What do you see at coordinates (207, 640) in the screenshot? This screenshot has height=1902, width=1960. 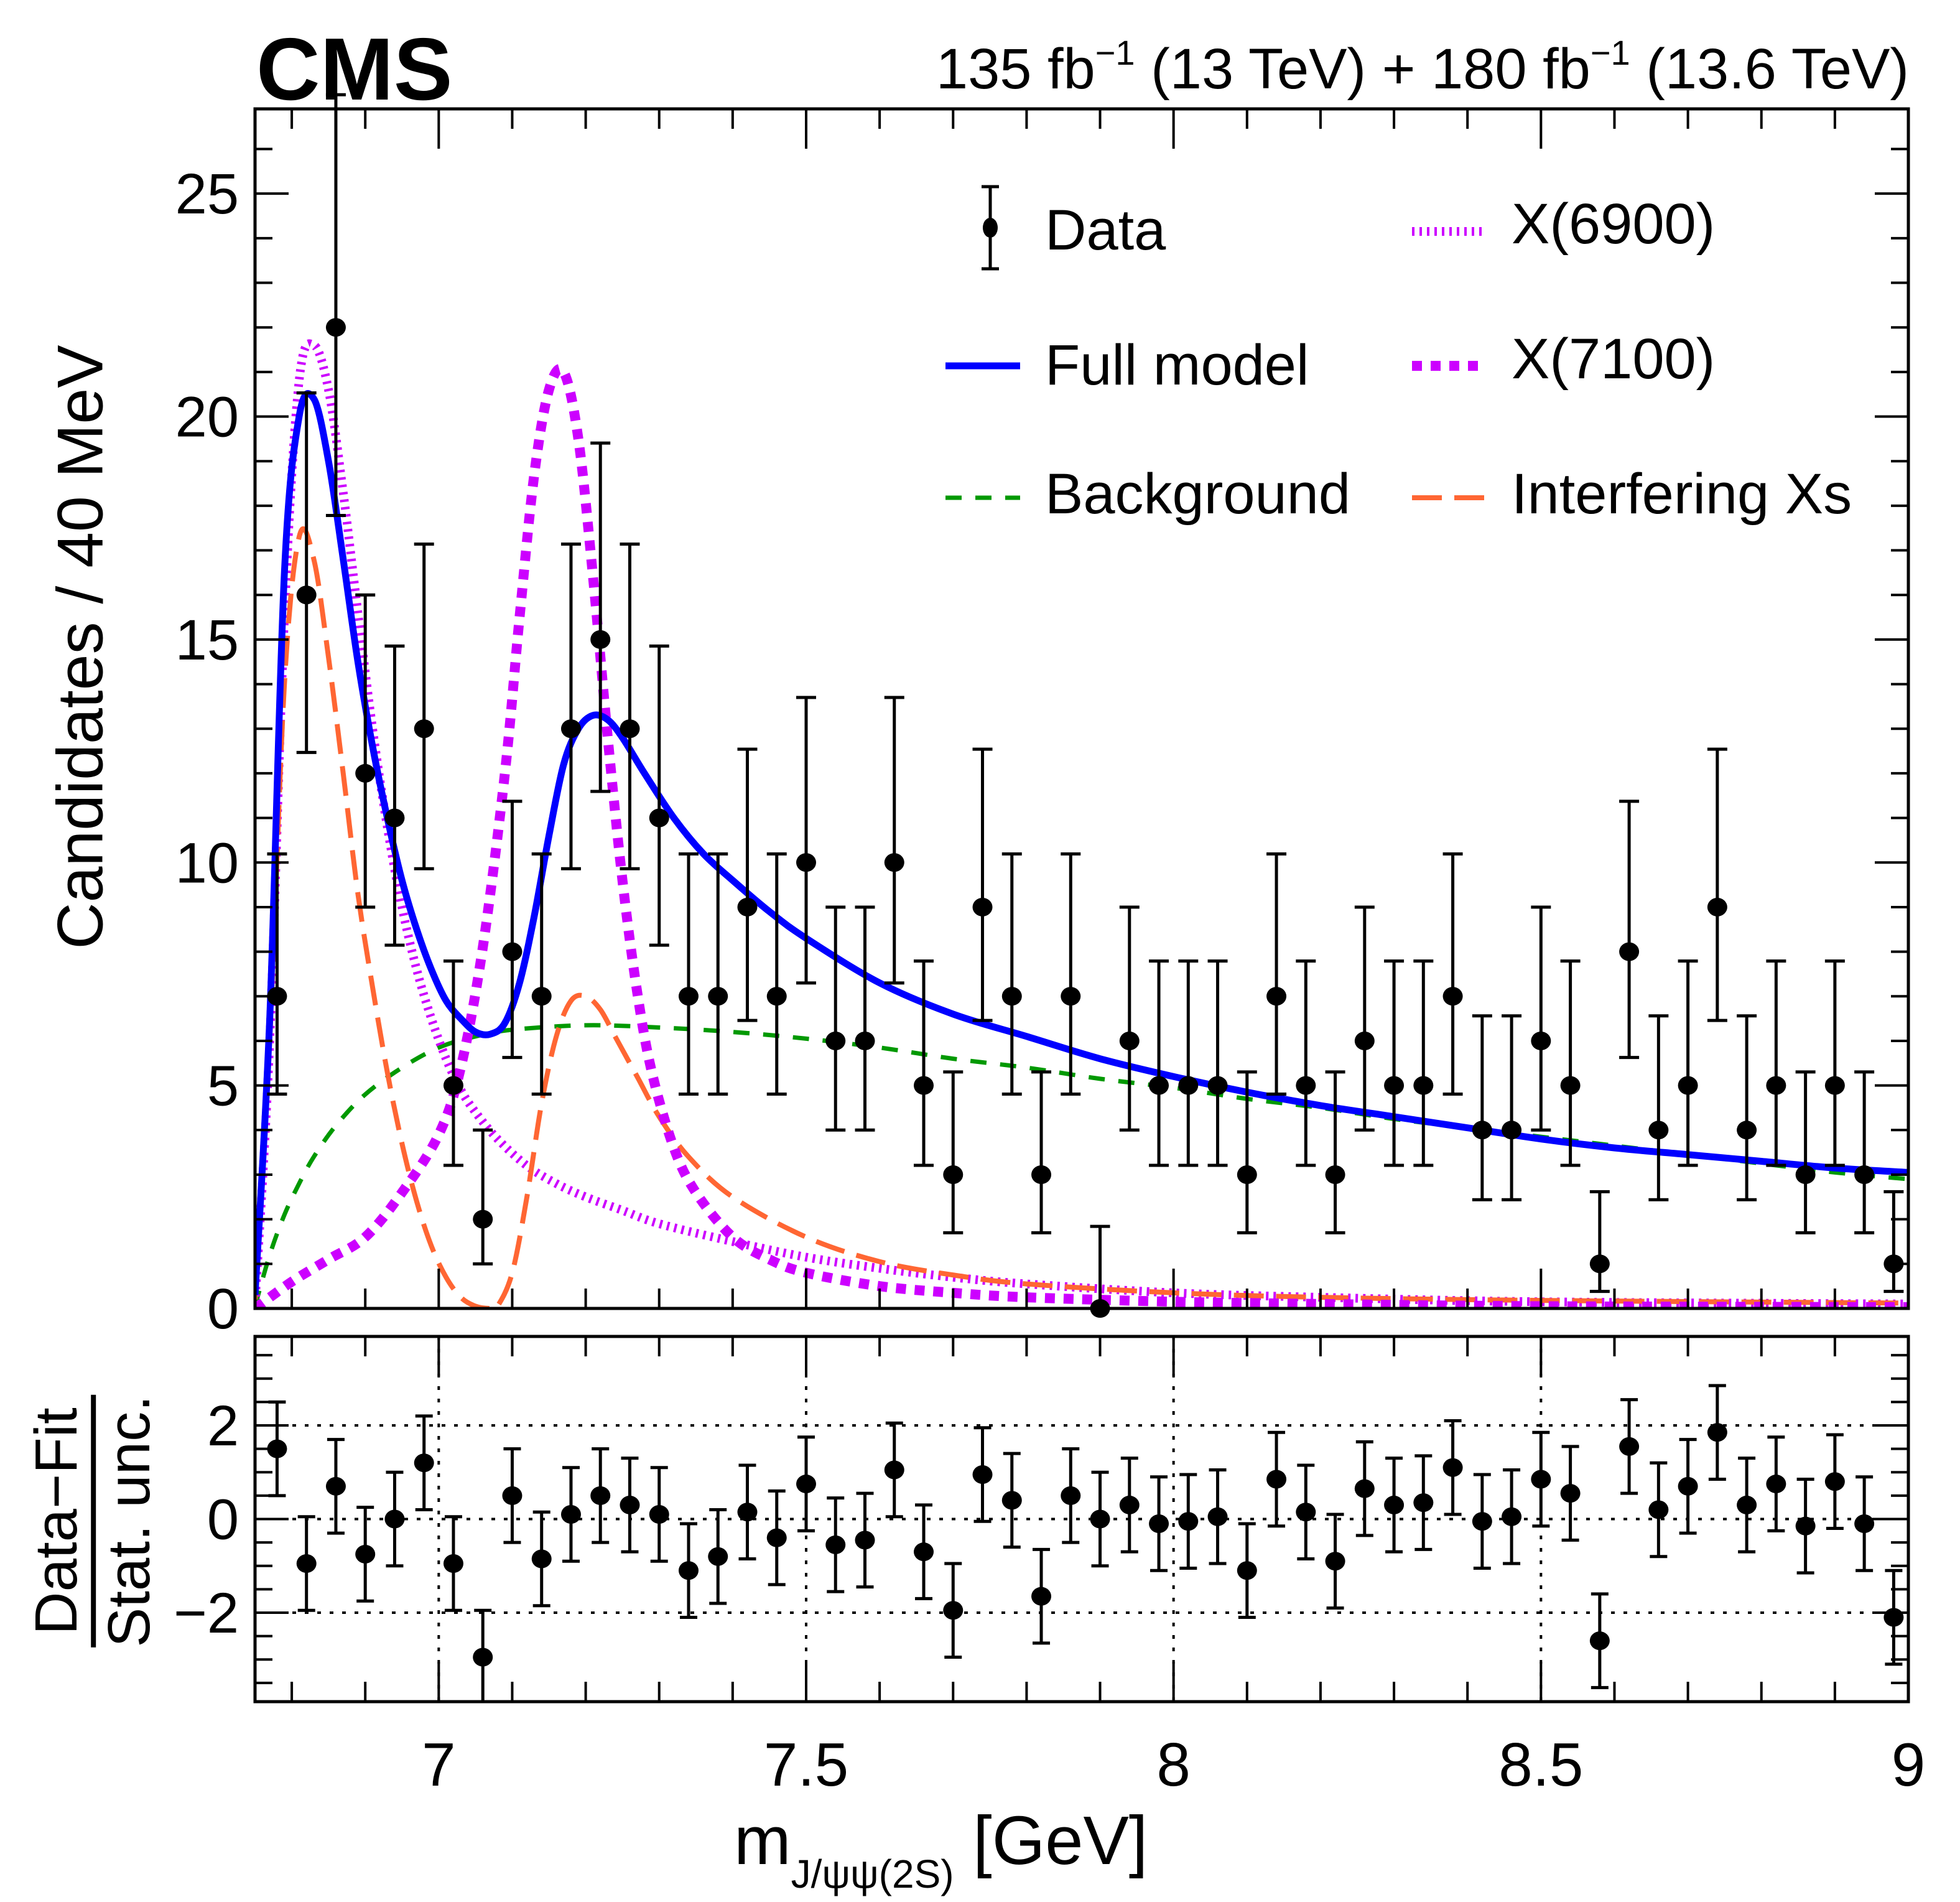 I see `y-tick-label: 15` at bounding box center [207, 640].